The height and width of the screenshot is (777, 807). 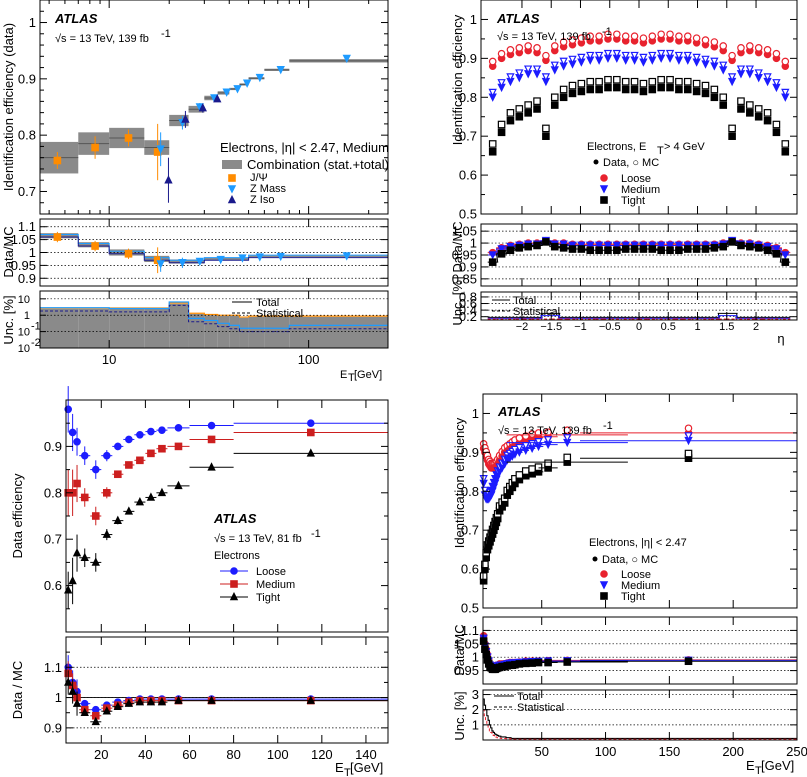 I want to click on top-left-main-frame, so click(x=214, y=107).